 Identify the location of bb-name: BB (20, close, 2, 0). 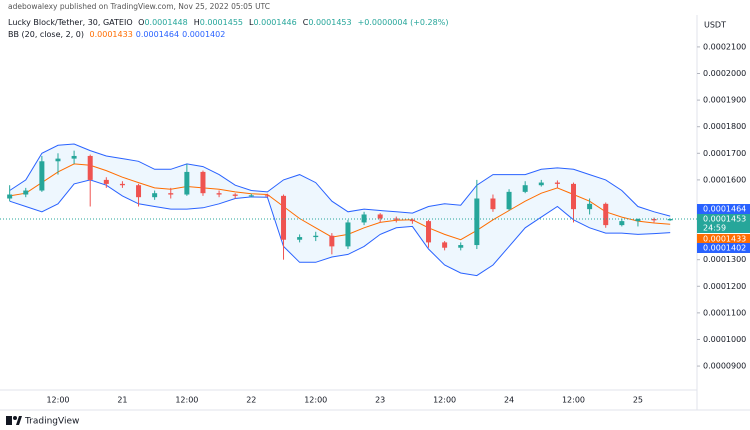
(46, 34).